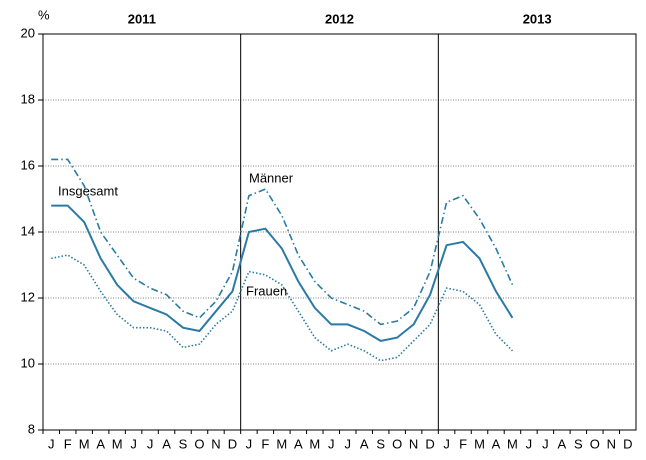 The height and width of the screenshot is (460, 646). Describe the element at coordinates (28, 362) in the screenshot. I see `y-tick-label: 10` at that location.